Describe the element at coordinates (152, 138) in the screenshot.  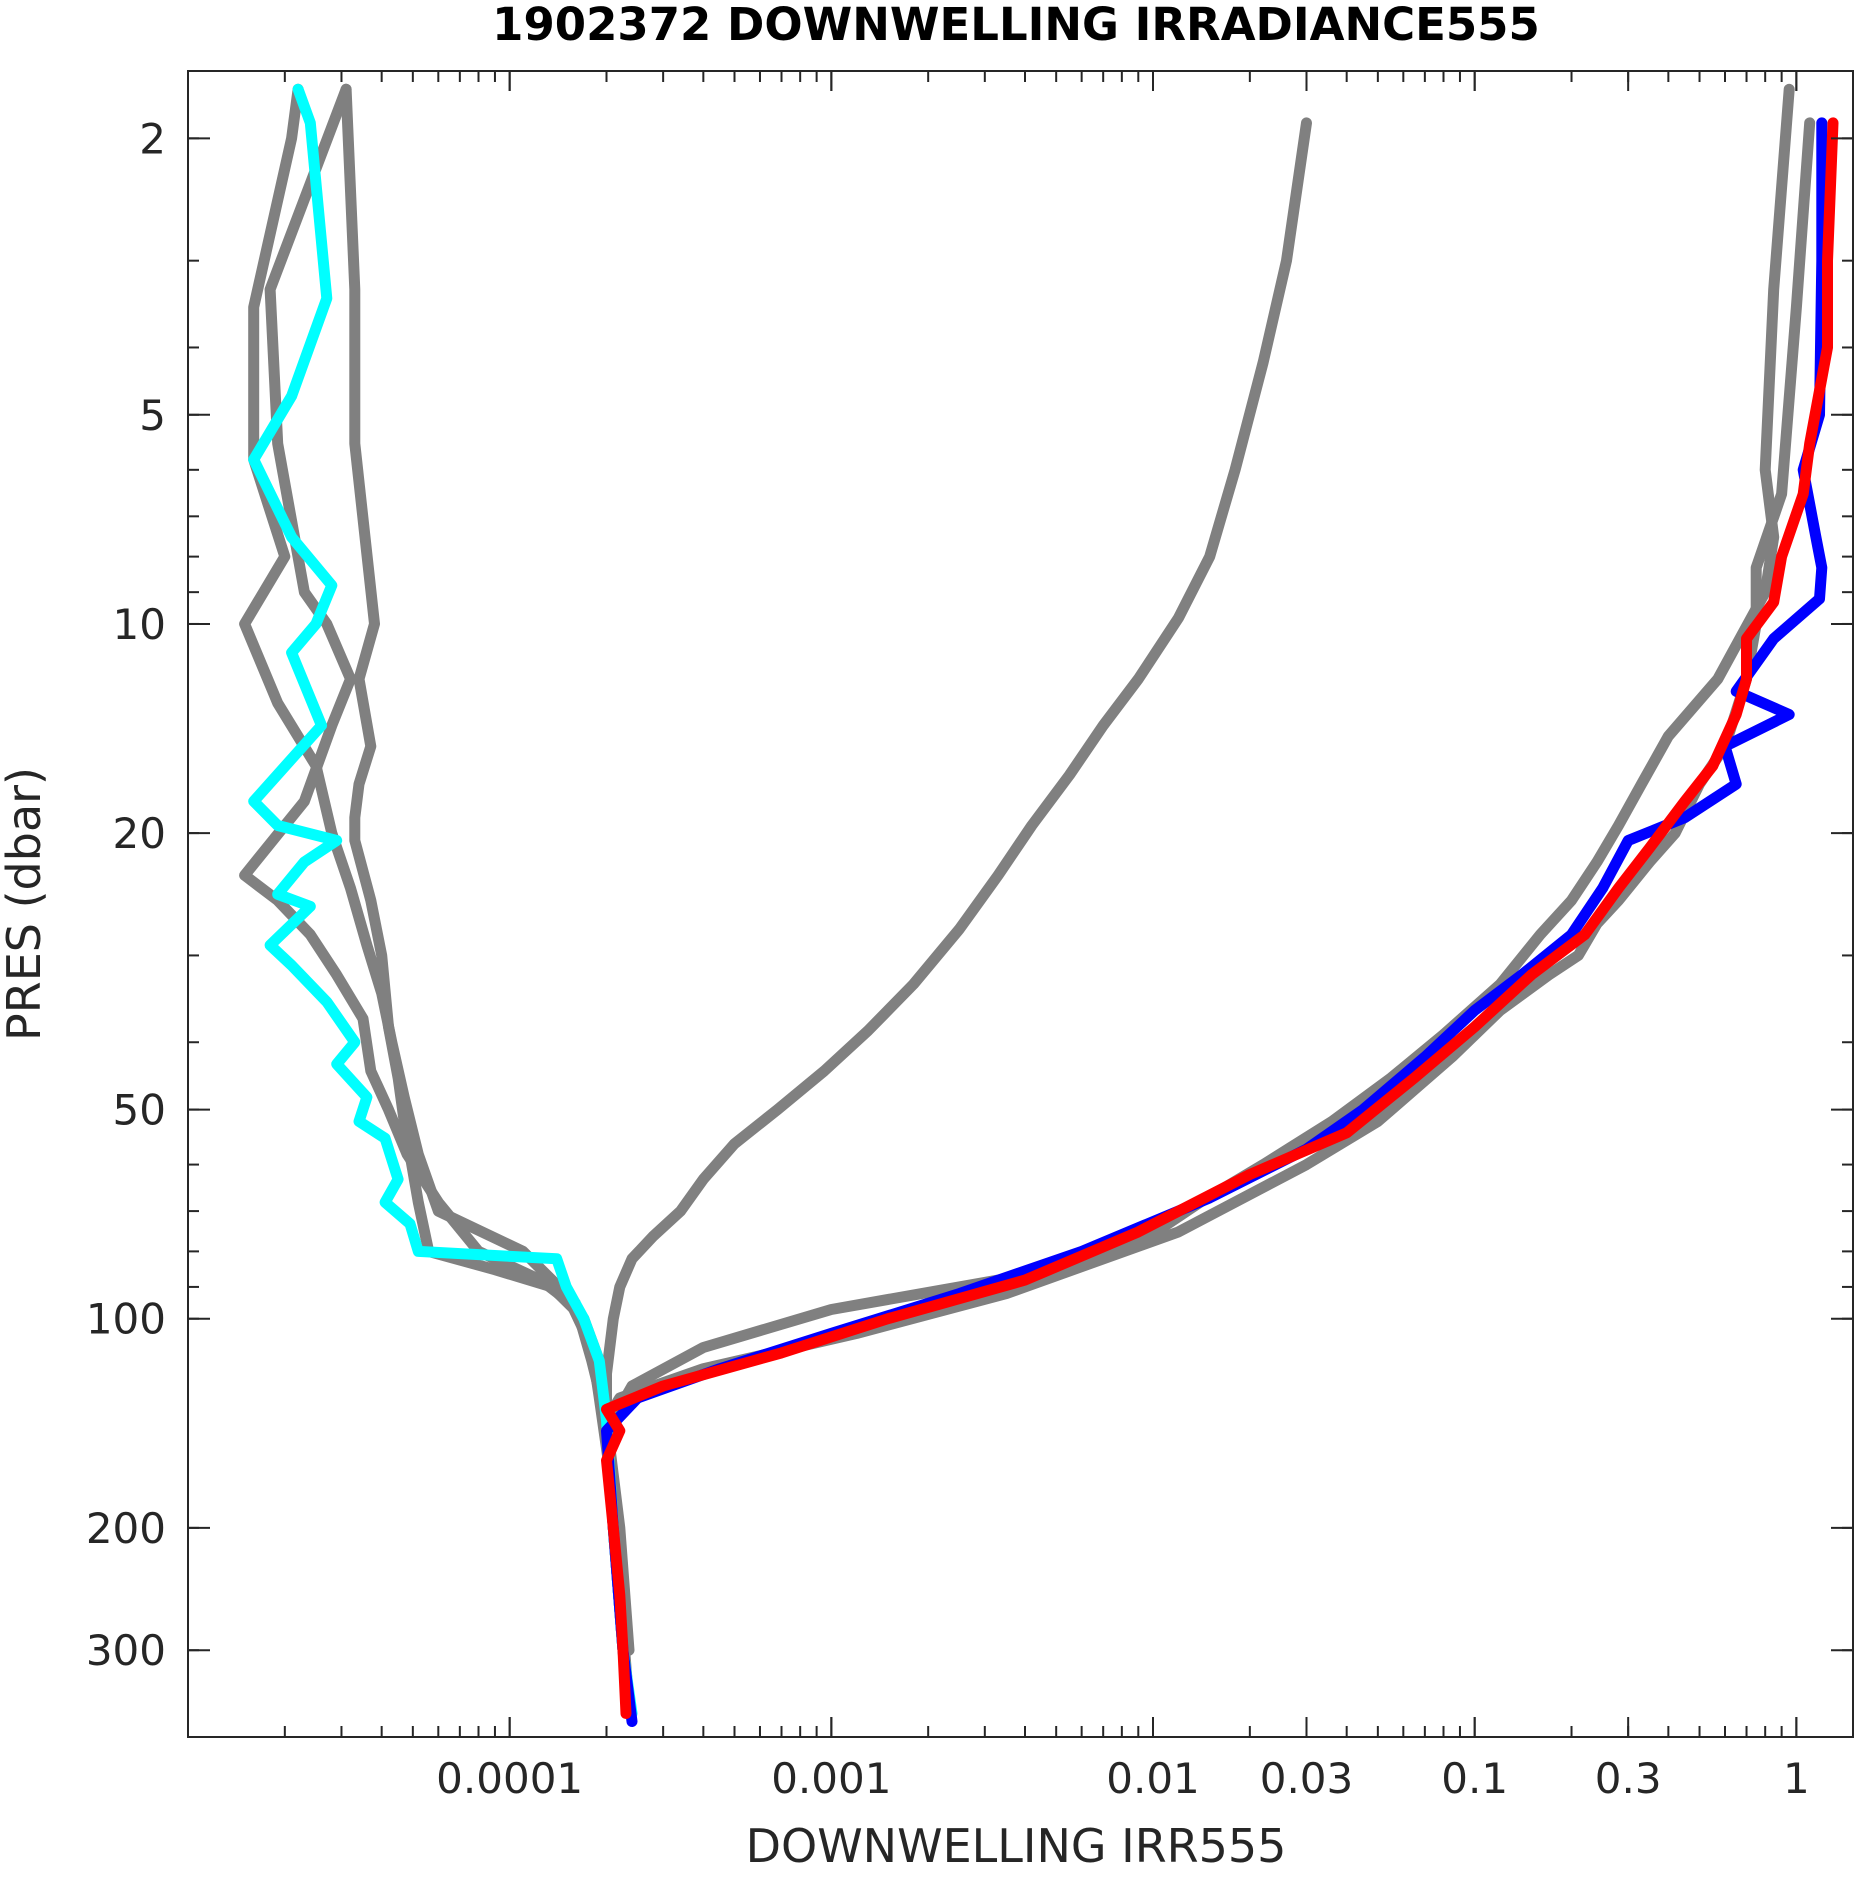
I see `y-tick-label: 2` at that location.